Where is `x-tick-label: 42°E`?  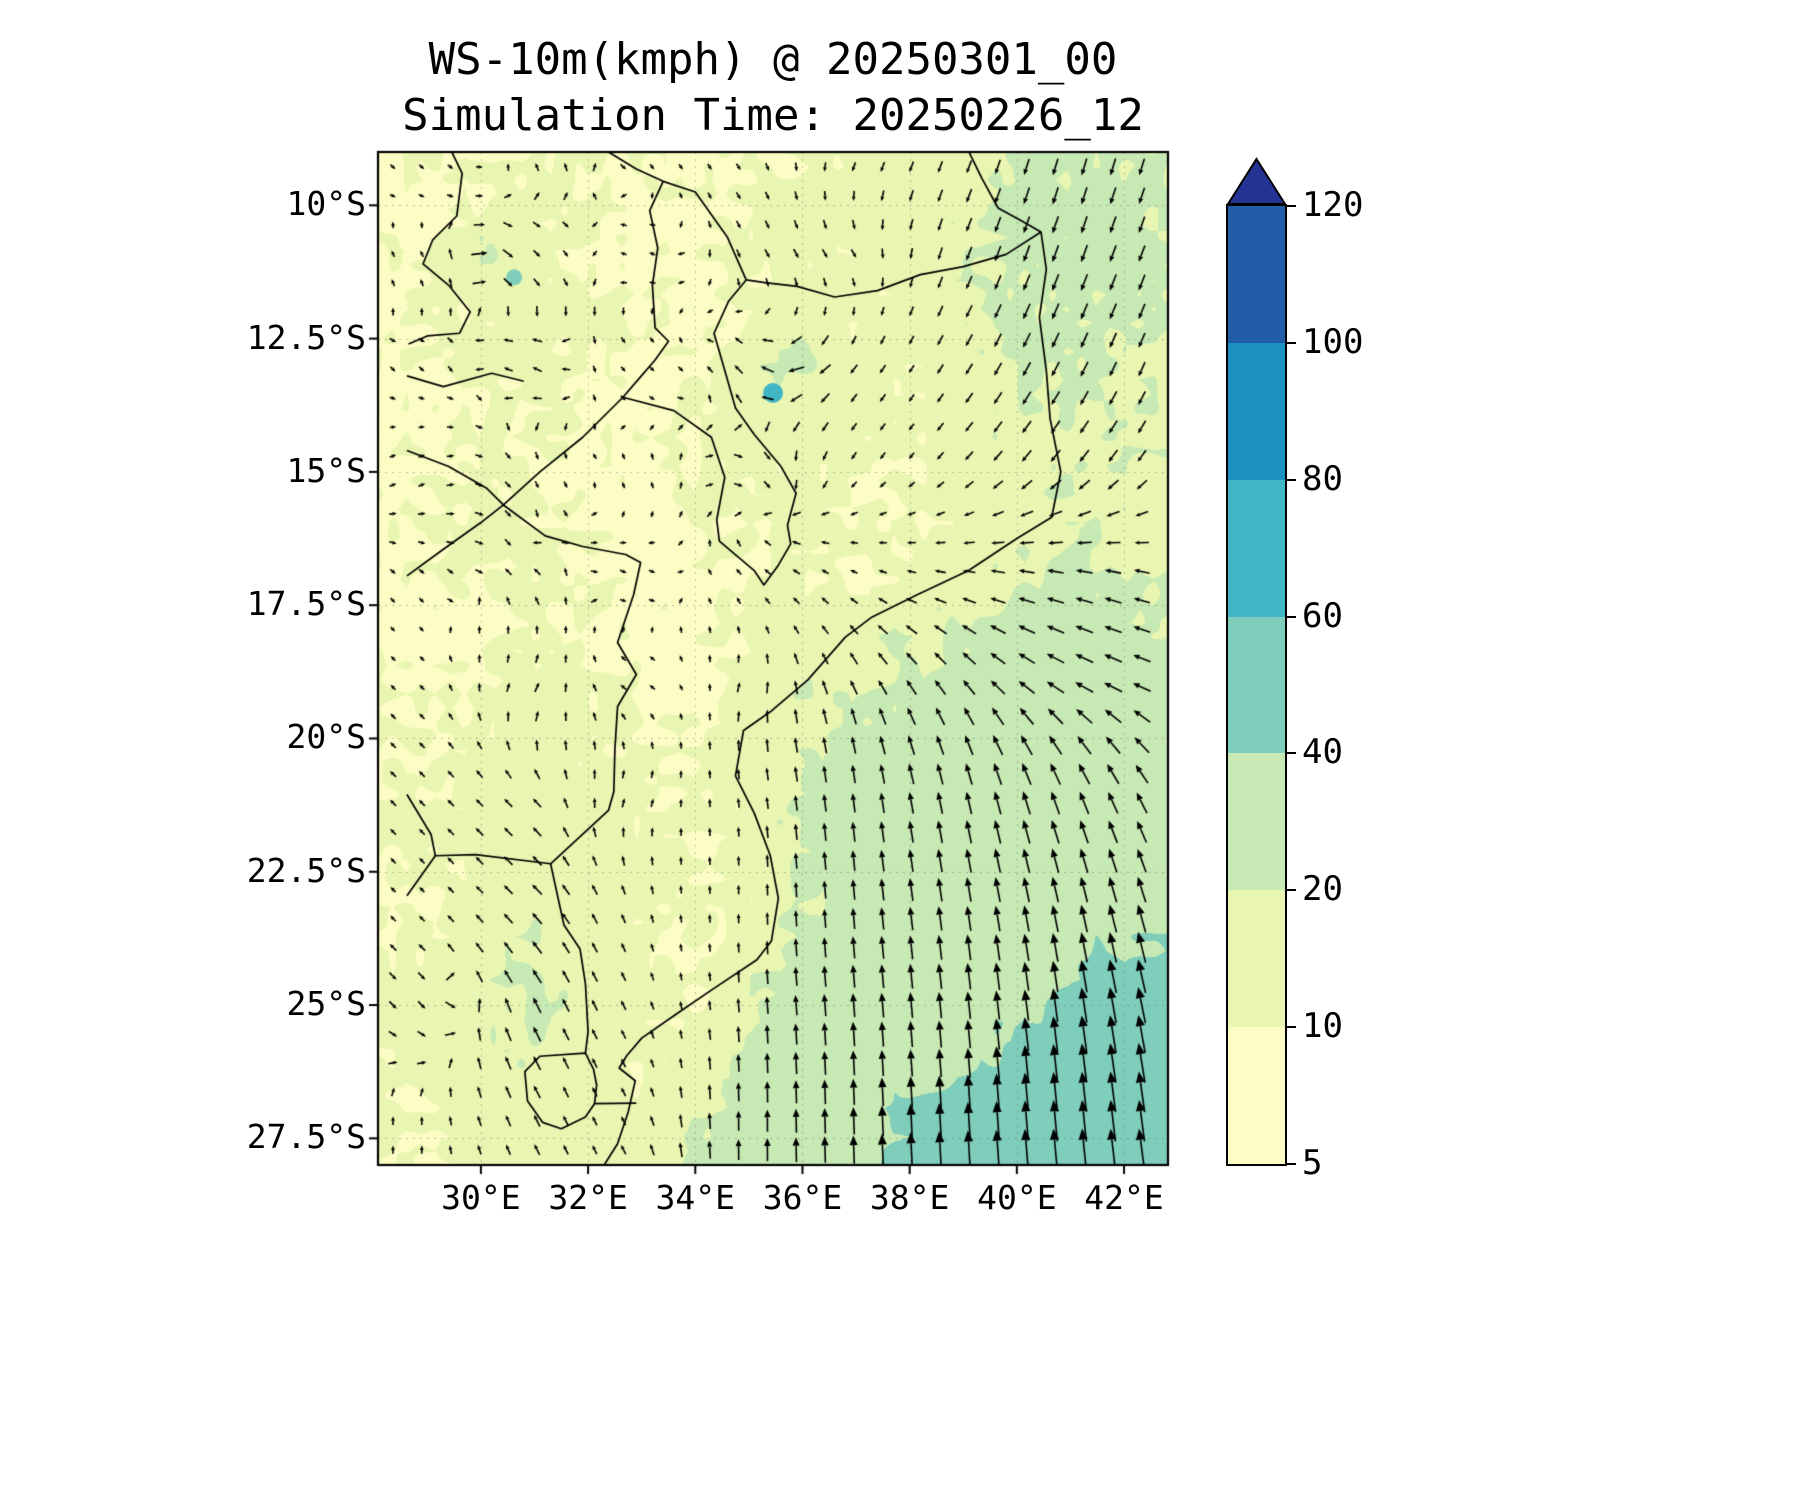
x-tick-label: 42°E is located at coordinates (1124, 1197).